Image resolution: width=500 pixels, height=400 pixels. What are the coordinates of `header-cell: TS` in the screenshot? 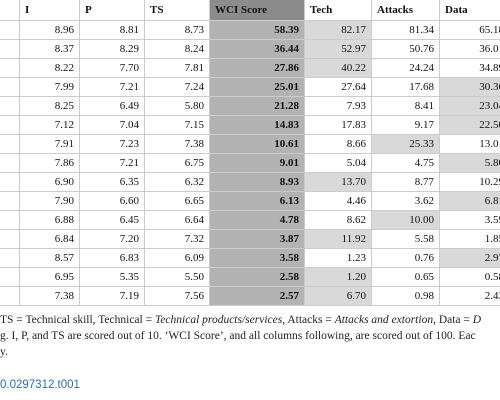 It's located at (177, 10).